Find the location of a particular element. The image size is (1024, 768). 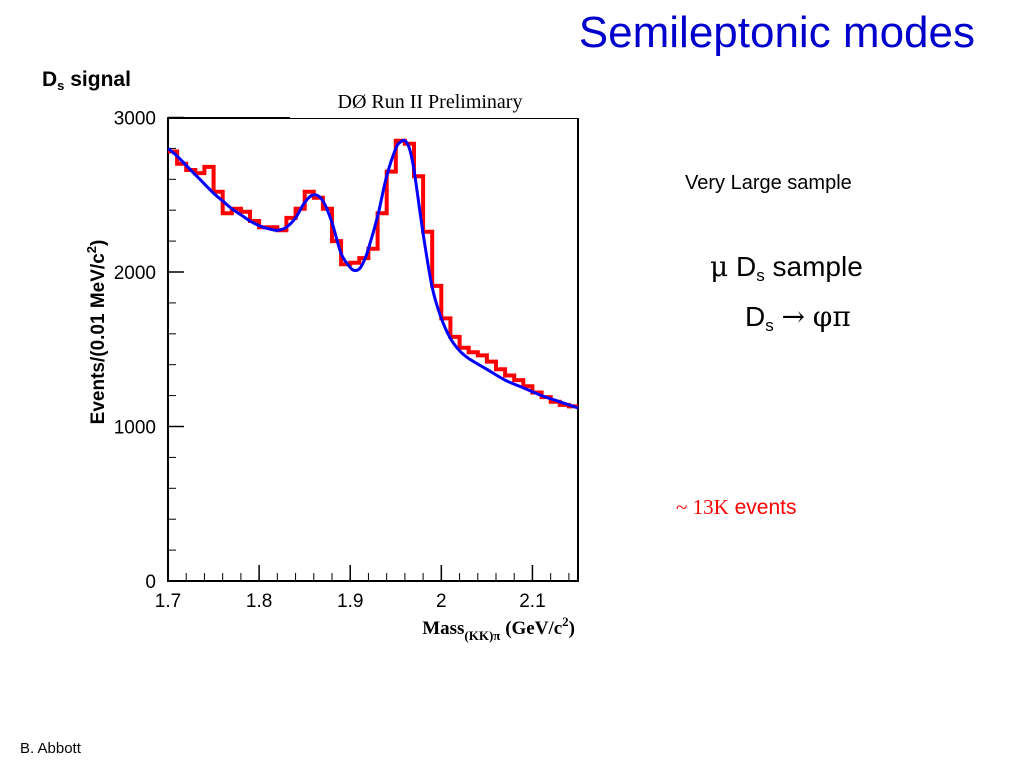

events-count-suffix: events is located at coordinates (765, 507).